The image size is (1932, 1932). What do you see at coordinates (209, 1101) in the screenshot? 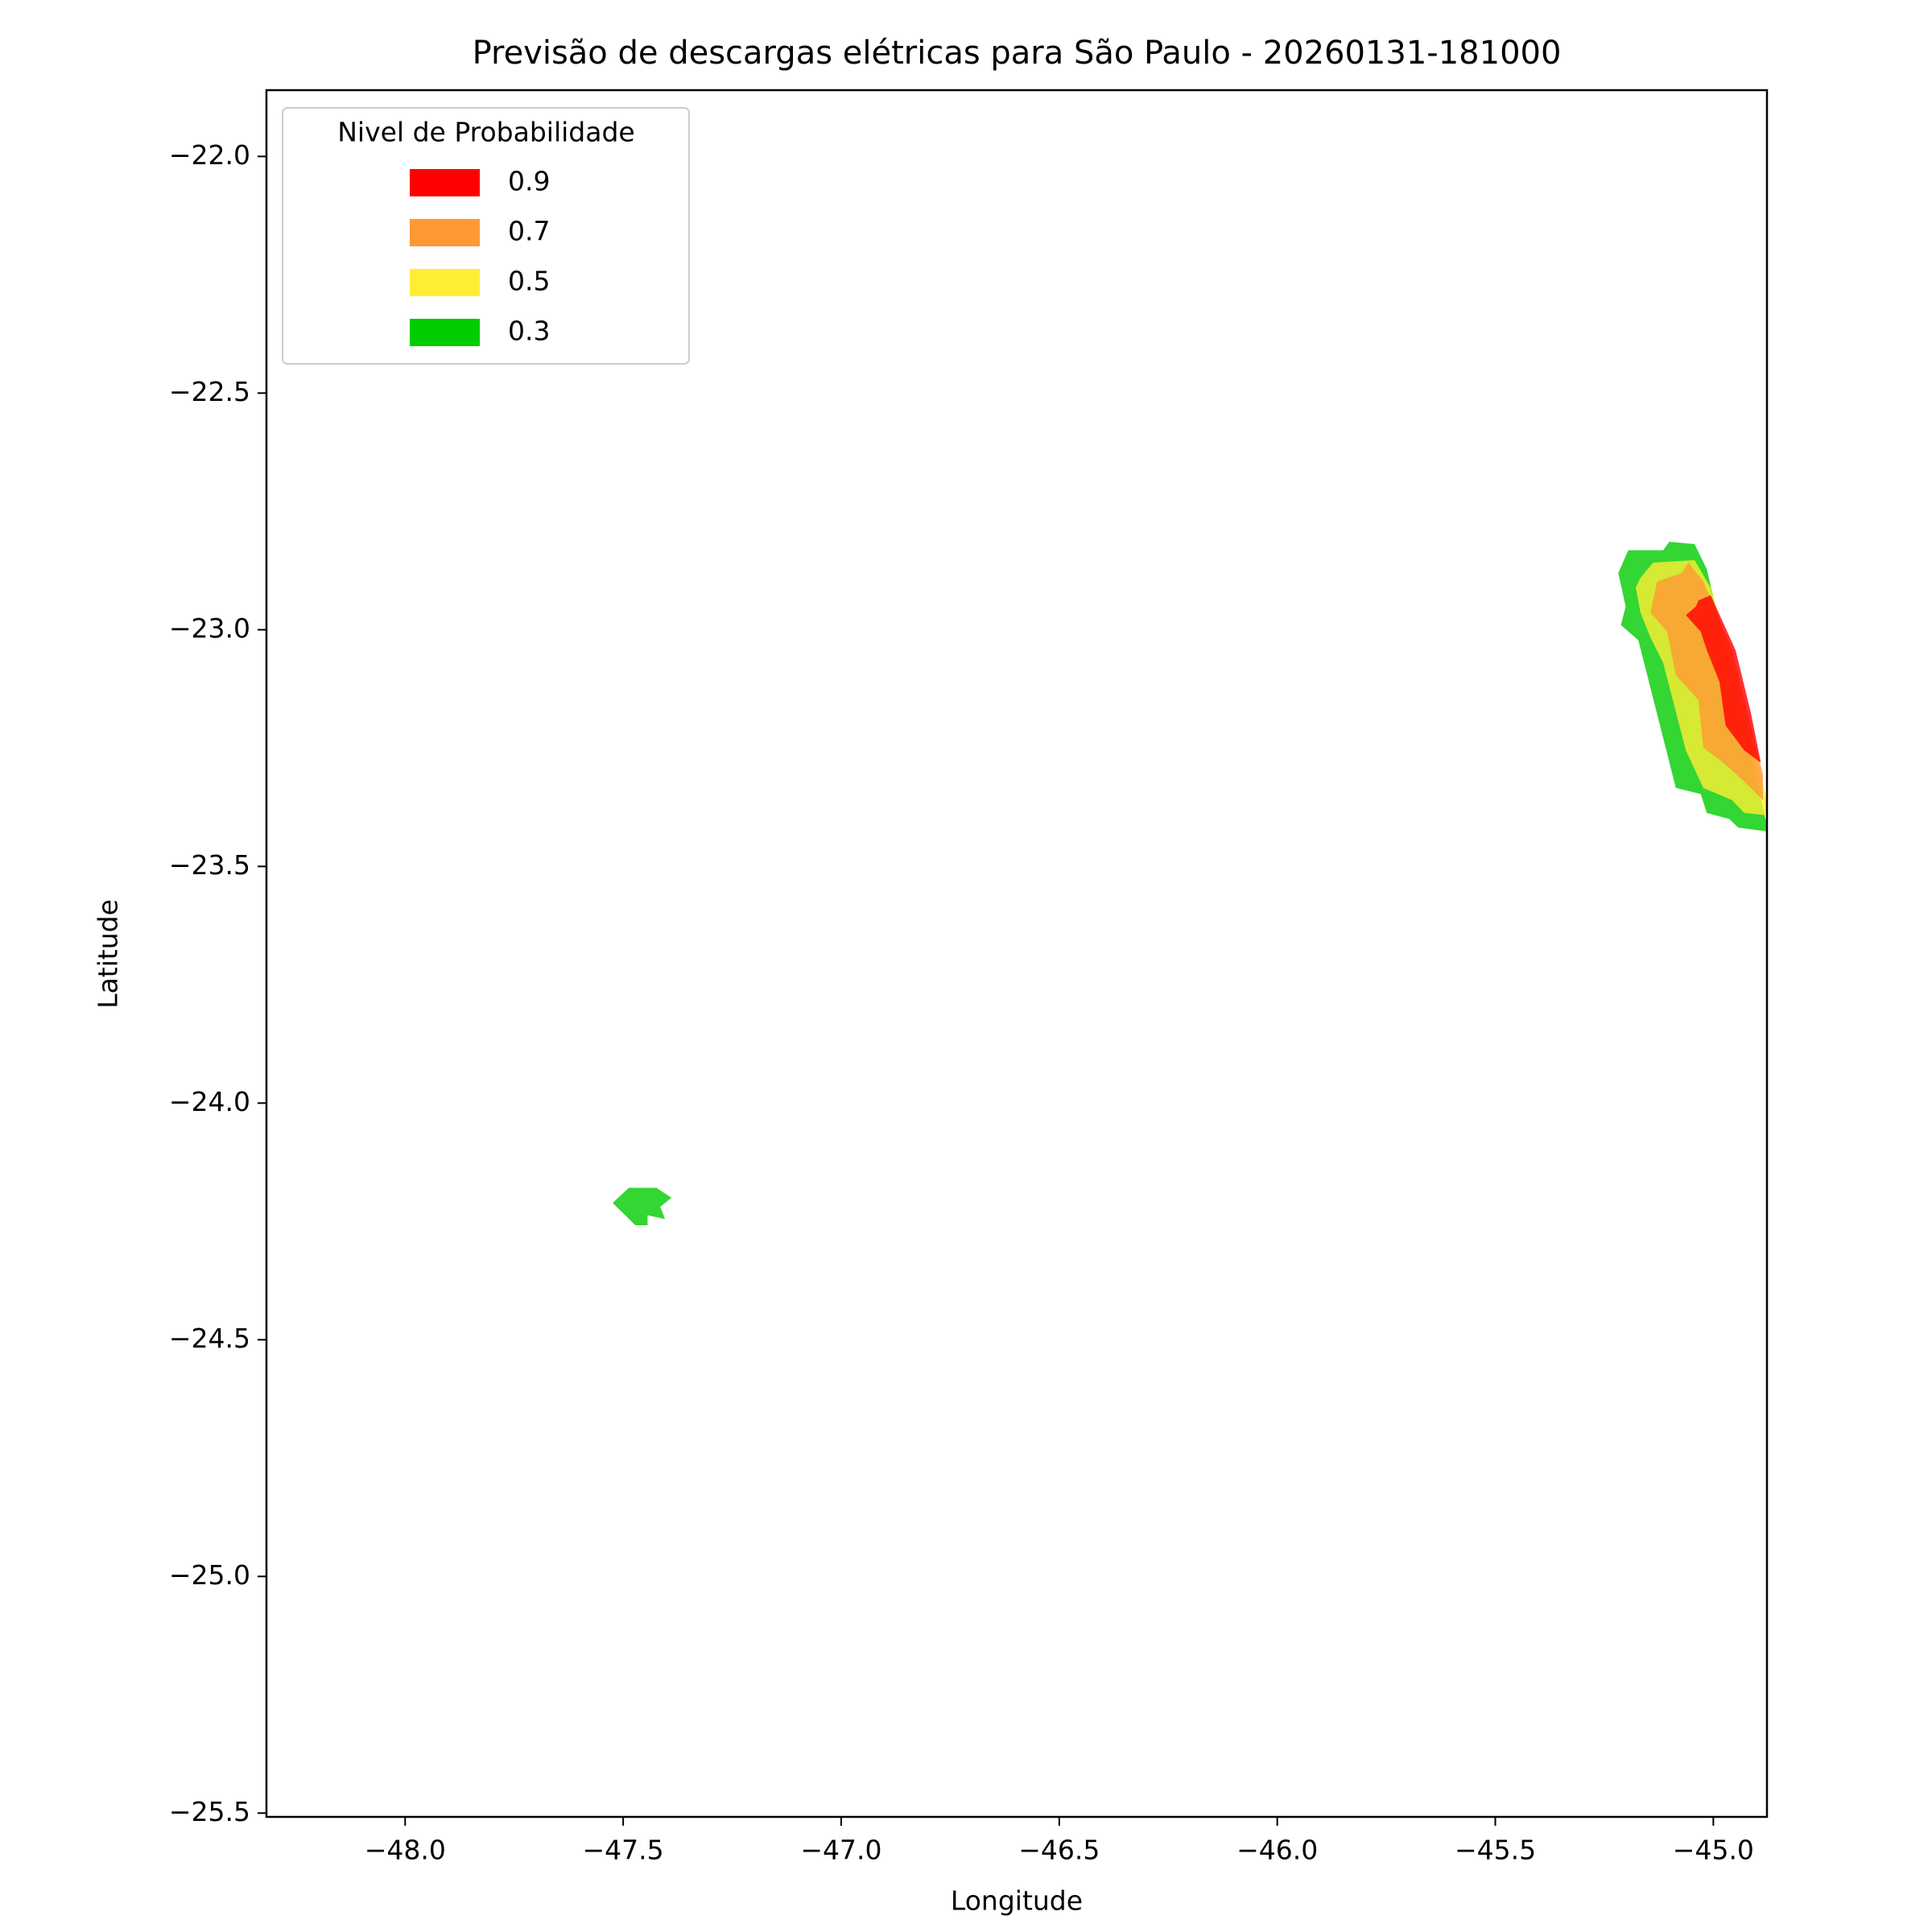
I see `y-tick-label: −24.0` at bounding box center [209, 1101].